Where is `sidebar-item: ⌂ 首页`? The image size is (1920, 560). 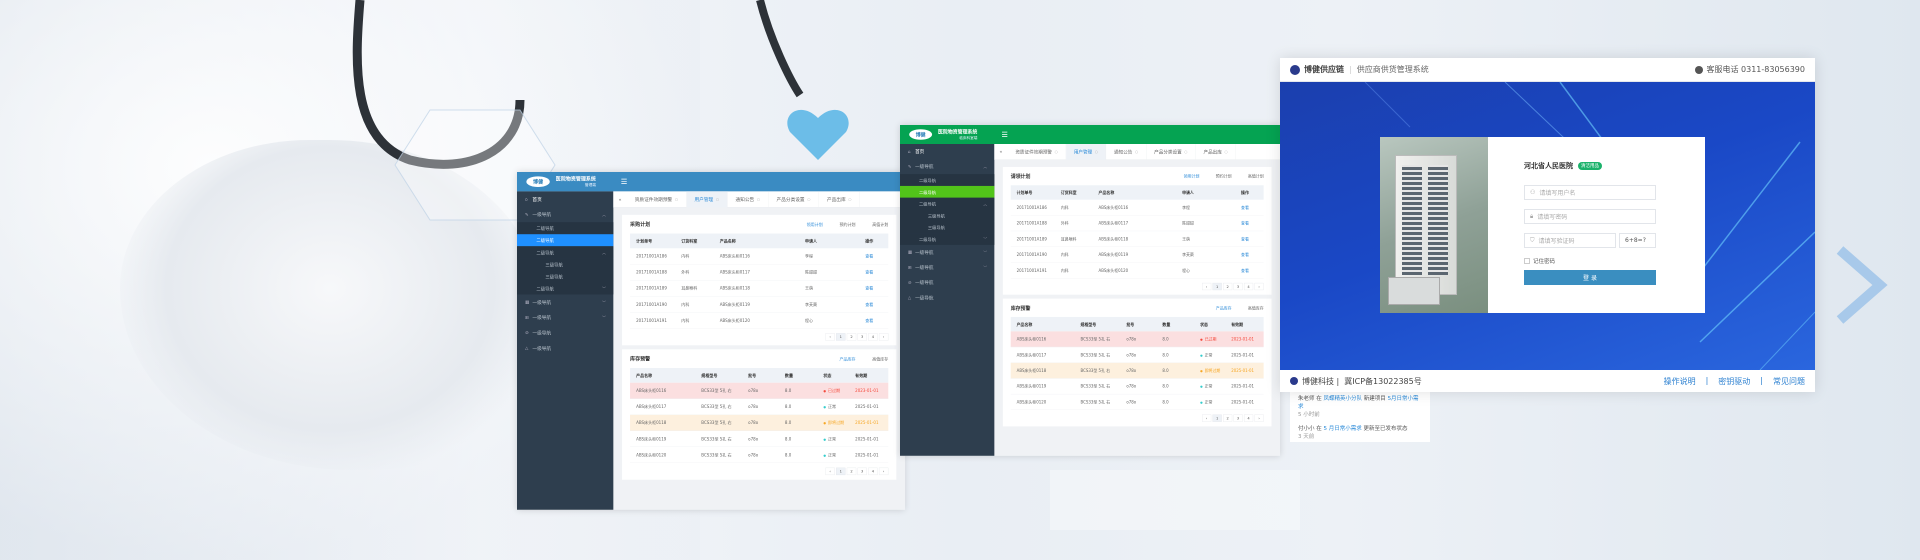
sidebar-item: ⌂ 首页 is located at coordinates (565, 198).